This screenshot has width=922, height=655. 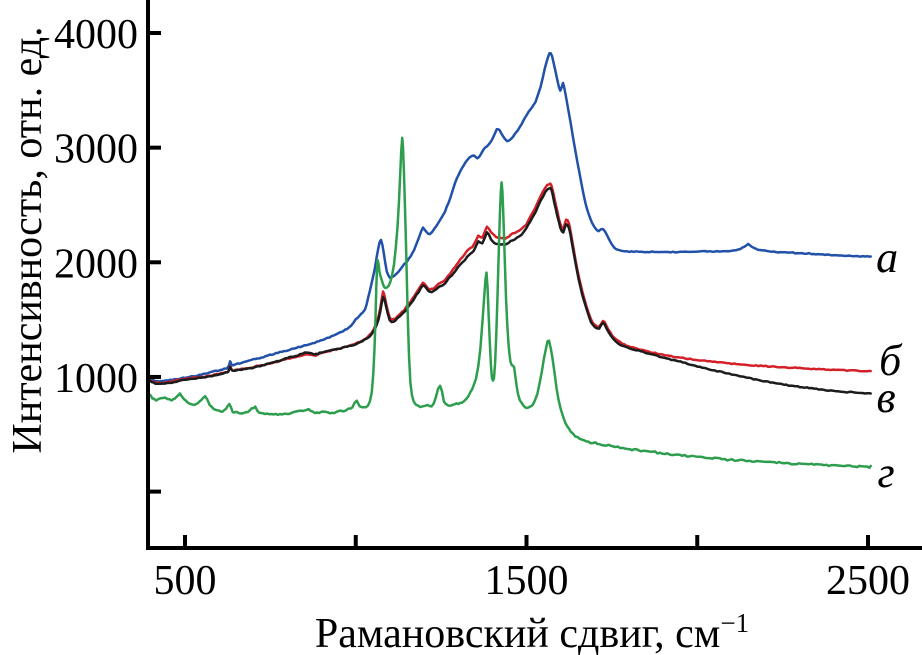 What do you see at coordinates (96, 150) in the screenshot?
I see `y-tick-label: 3000` at bounding box center [96, 150].